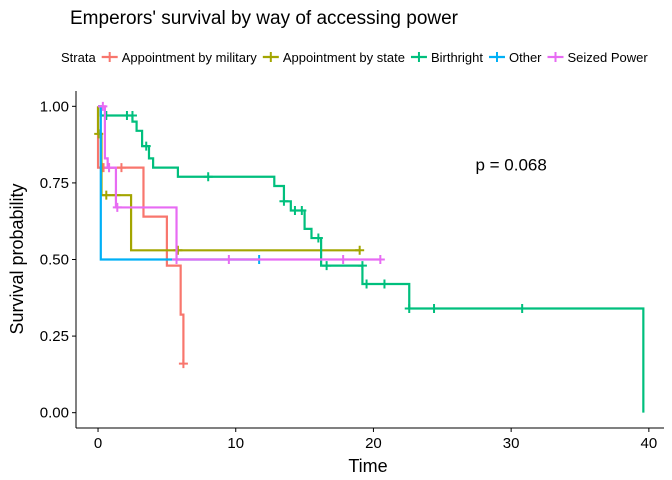 The height and width of the screenshot is (480, 672). I want to click on legend-item-other: Other, so click(515, 57).